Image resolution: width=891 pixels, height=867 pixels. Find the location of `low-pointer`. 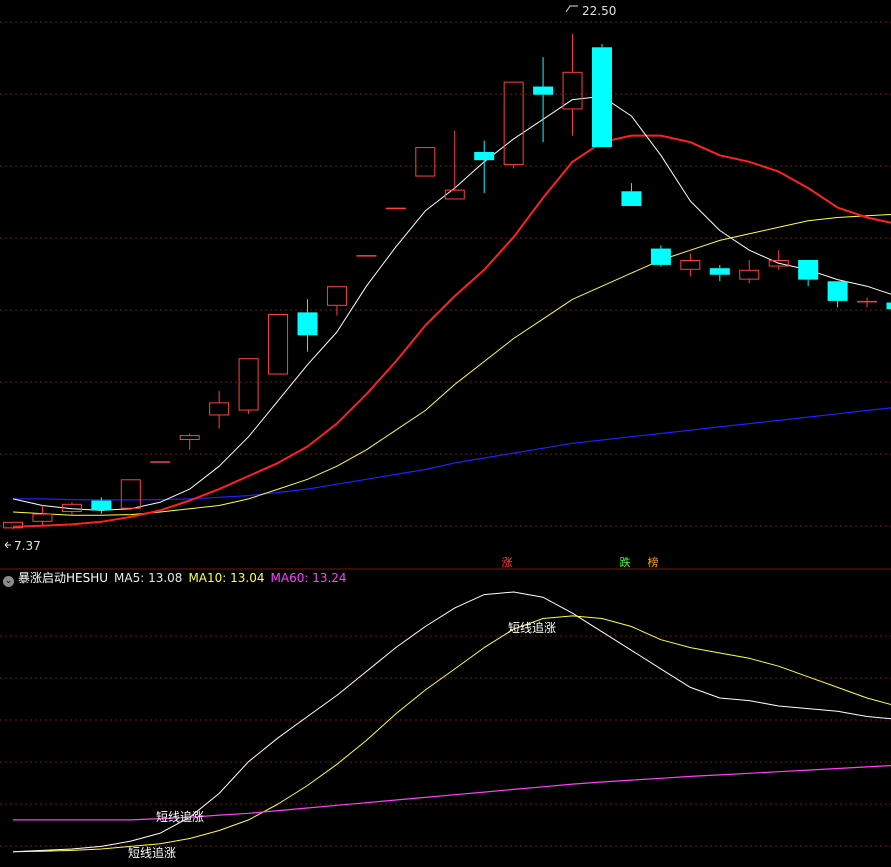

low-pointer is located at coordinates (7, 545).